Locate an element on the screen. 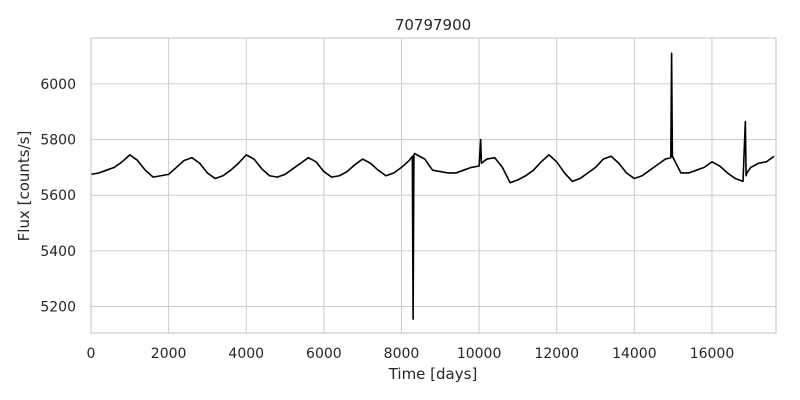  y-tick-label: 6000 is located at coordinates (58, 85).